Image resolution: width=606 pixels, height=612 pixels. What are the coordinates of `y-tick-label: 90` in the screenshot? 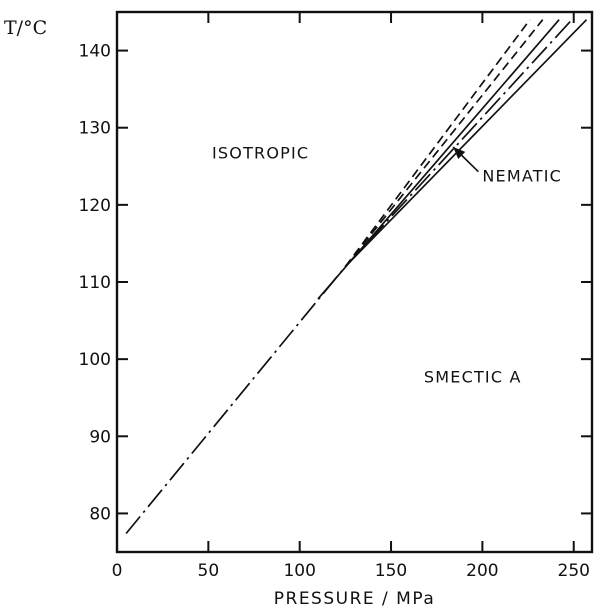 It's located at (100, 437).